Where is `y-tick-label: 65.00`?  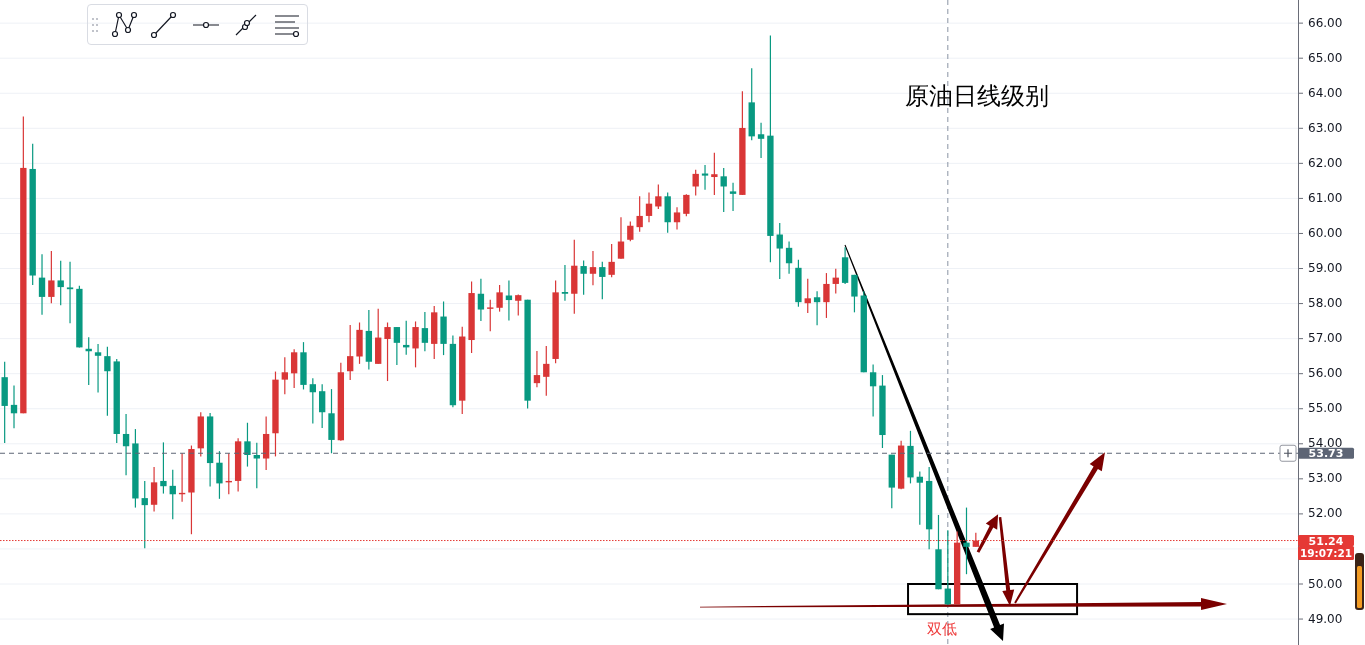
y-tick-label: 65.00 is located at coordinates (1325, 57).